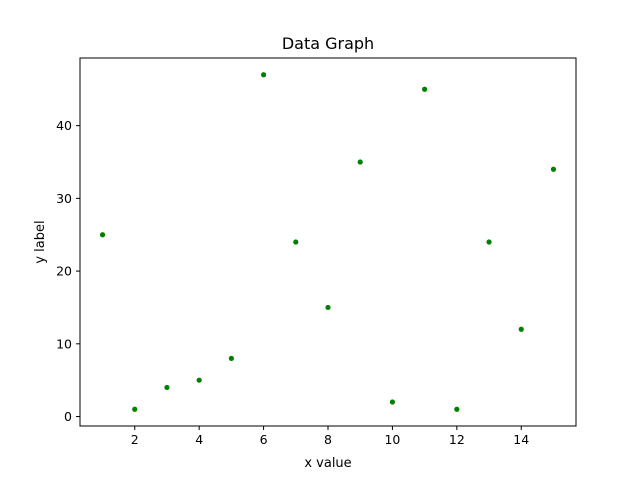 The height and width of the screenshot is (480, 640). Describe the element at coordinates (64, 343) in the screenshot. I see `y-tick-label: 10` at that location.